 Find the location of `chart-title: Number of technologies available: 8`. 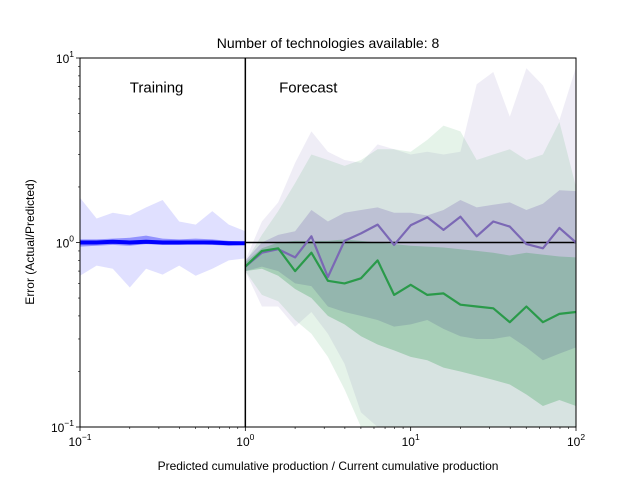

chart-title: Number of technologies available: 8 is located at coordinates (328, 43).